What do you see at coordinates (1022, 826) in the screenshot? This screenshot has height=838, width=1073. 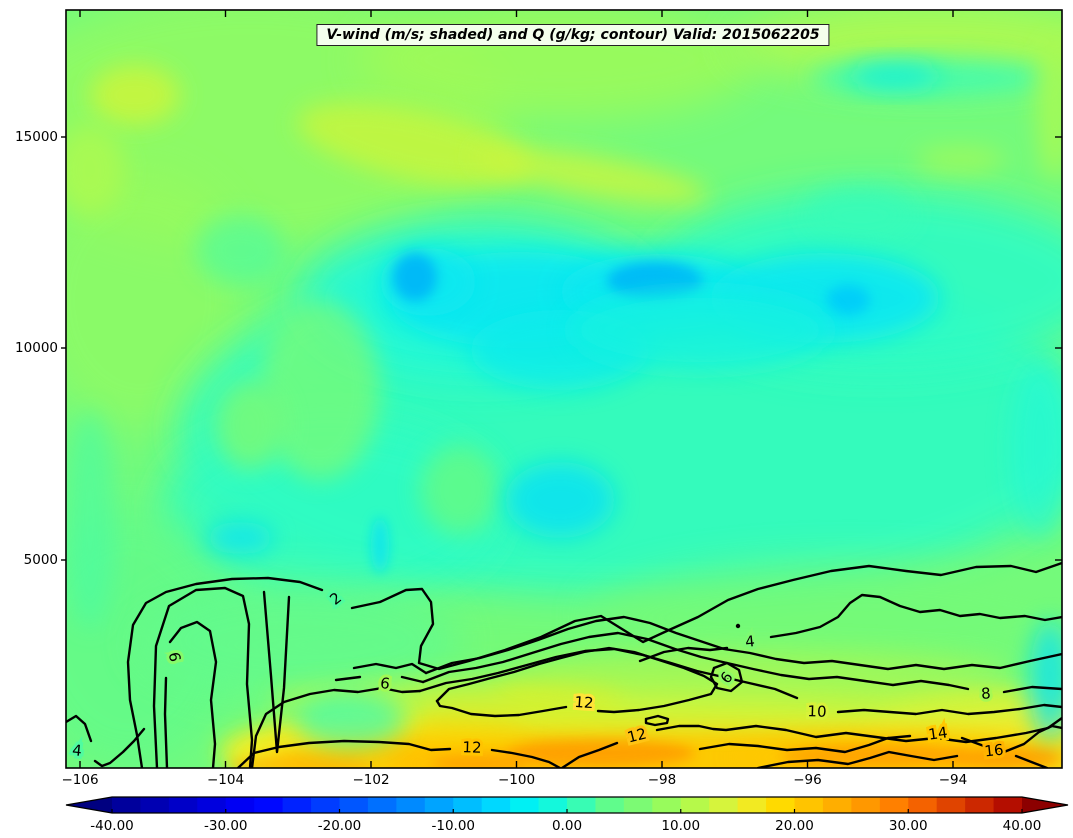 I see `colorbar-tick-label: 40.00` at bounding box center [1022, 826].